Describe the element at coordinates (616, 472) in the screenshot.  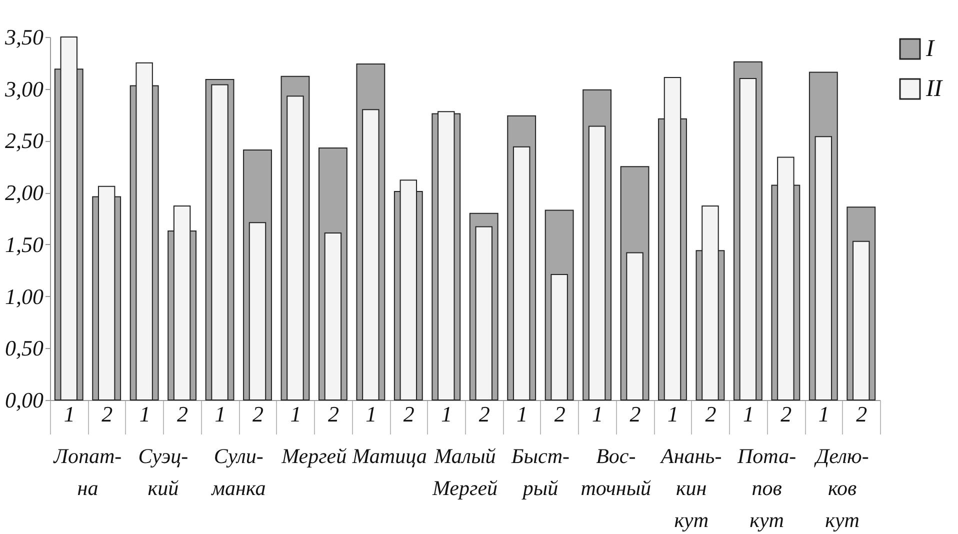
I see `text: Вос- точный` at that location.